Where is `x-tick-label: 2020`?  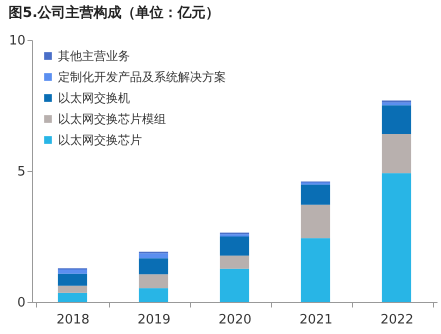
x-tick-label: 2020 is located at coordinates (235, 320).